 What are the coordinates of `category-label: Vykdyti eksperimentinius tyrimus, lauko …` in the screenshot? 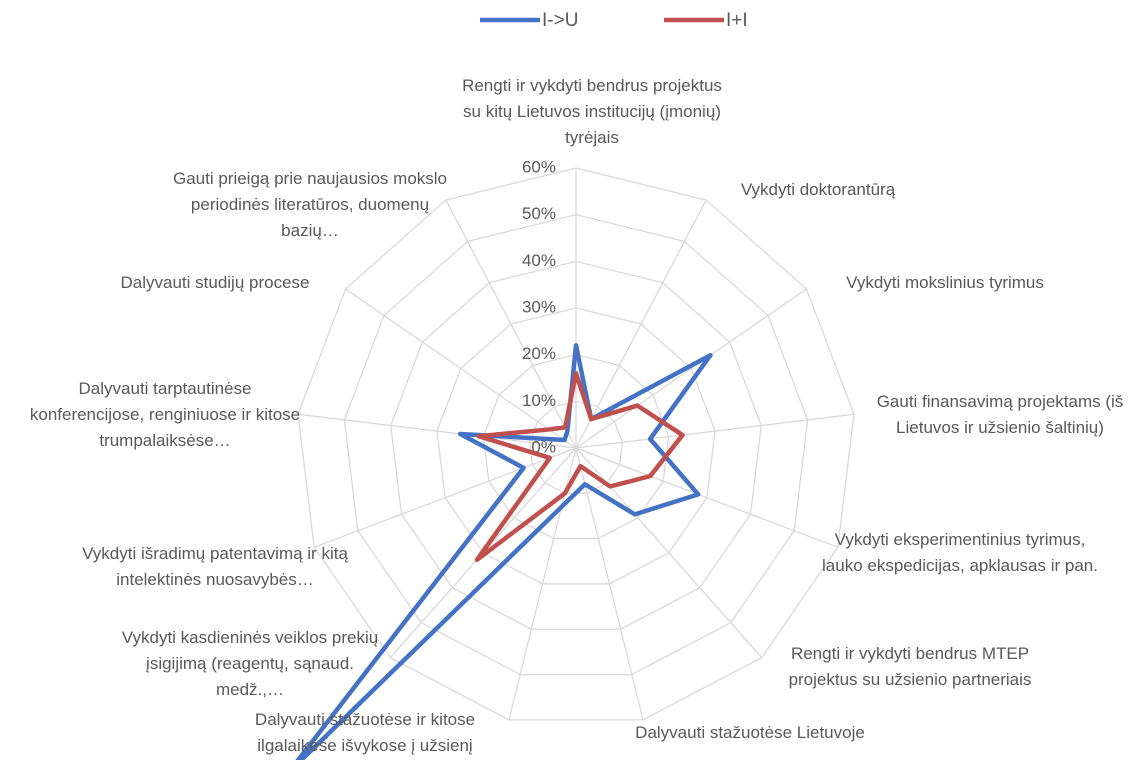 It's located at (960, 552).